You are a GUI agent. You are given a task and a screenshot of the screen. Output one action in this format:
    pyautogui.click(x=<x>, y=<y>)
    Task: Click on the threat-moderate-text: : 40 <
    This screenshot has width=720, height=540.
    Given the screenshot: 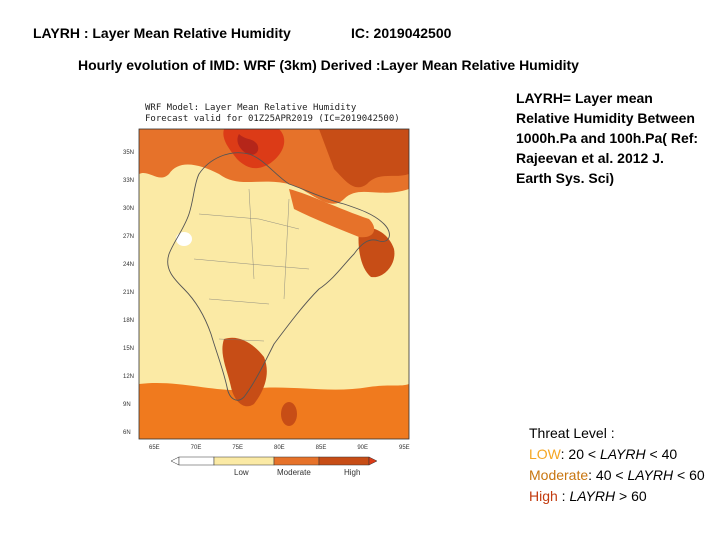 What is the action you would take?
    pyautogui.click(x=608, y=475)
    